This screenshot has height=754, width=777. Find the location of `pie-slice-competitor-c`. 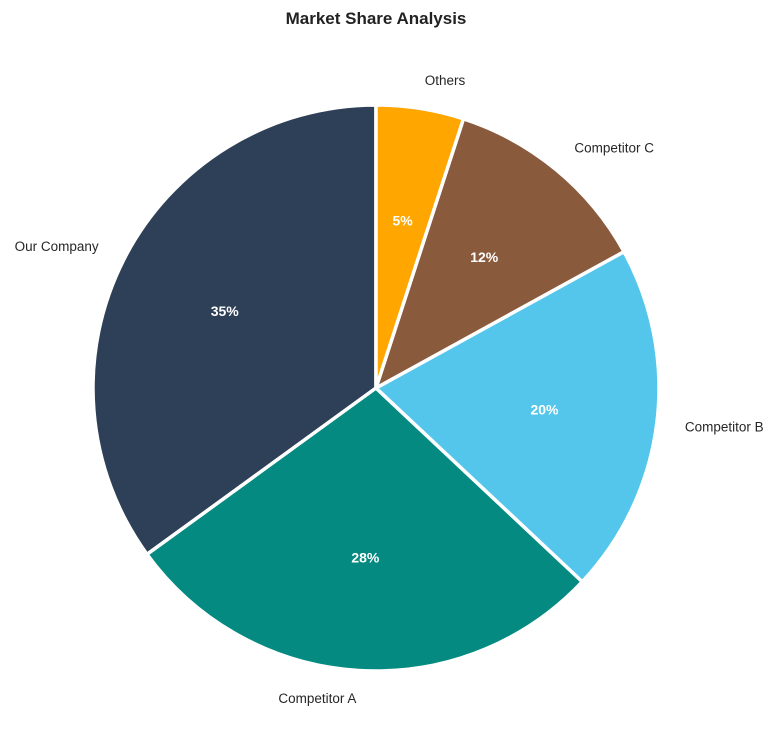

pie-slice-competitor-c is located at coordinates (500, 253).